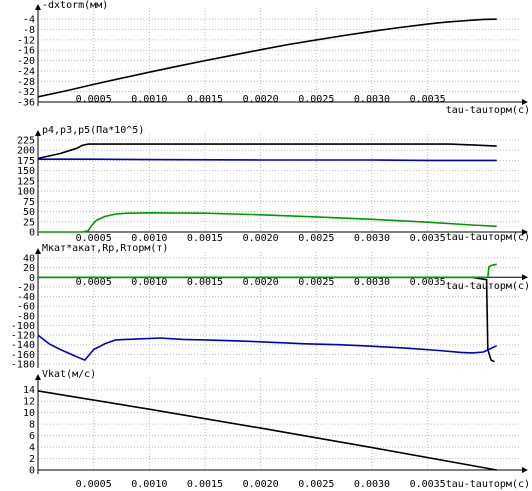 The width and height of the screenshot is (532, 491). Describe the element at coordinates (23, 355) in the screenshot. I see `y-tick-label: -160` at that location.